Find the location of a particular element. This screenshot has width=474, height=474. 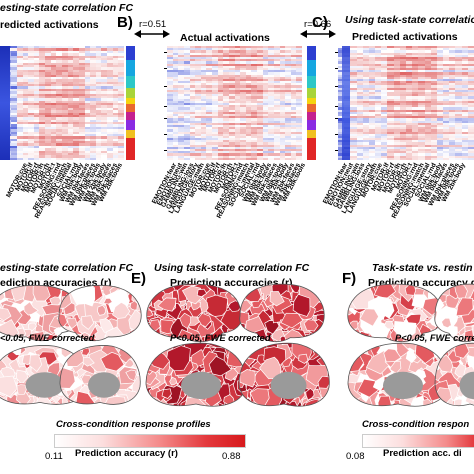

panel-b-r-value: r=0.51 is located at coordinates (153, 24).